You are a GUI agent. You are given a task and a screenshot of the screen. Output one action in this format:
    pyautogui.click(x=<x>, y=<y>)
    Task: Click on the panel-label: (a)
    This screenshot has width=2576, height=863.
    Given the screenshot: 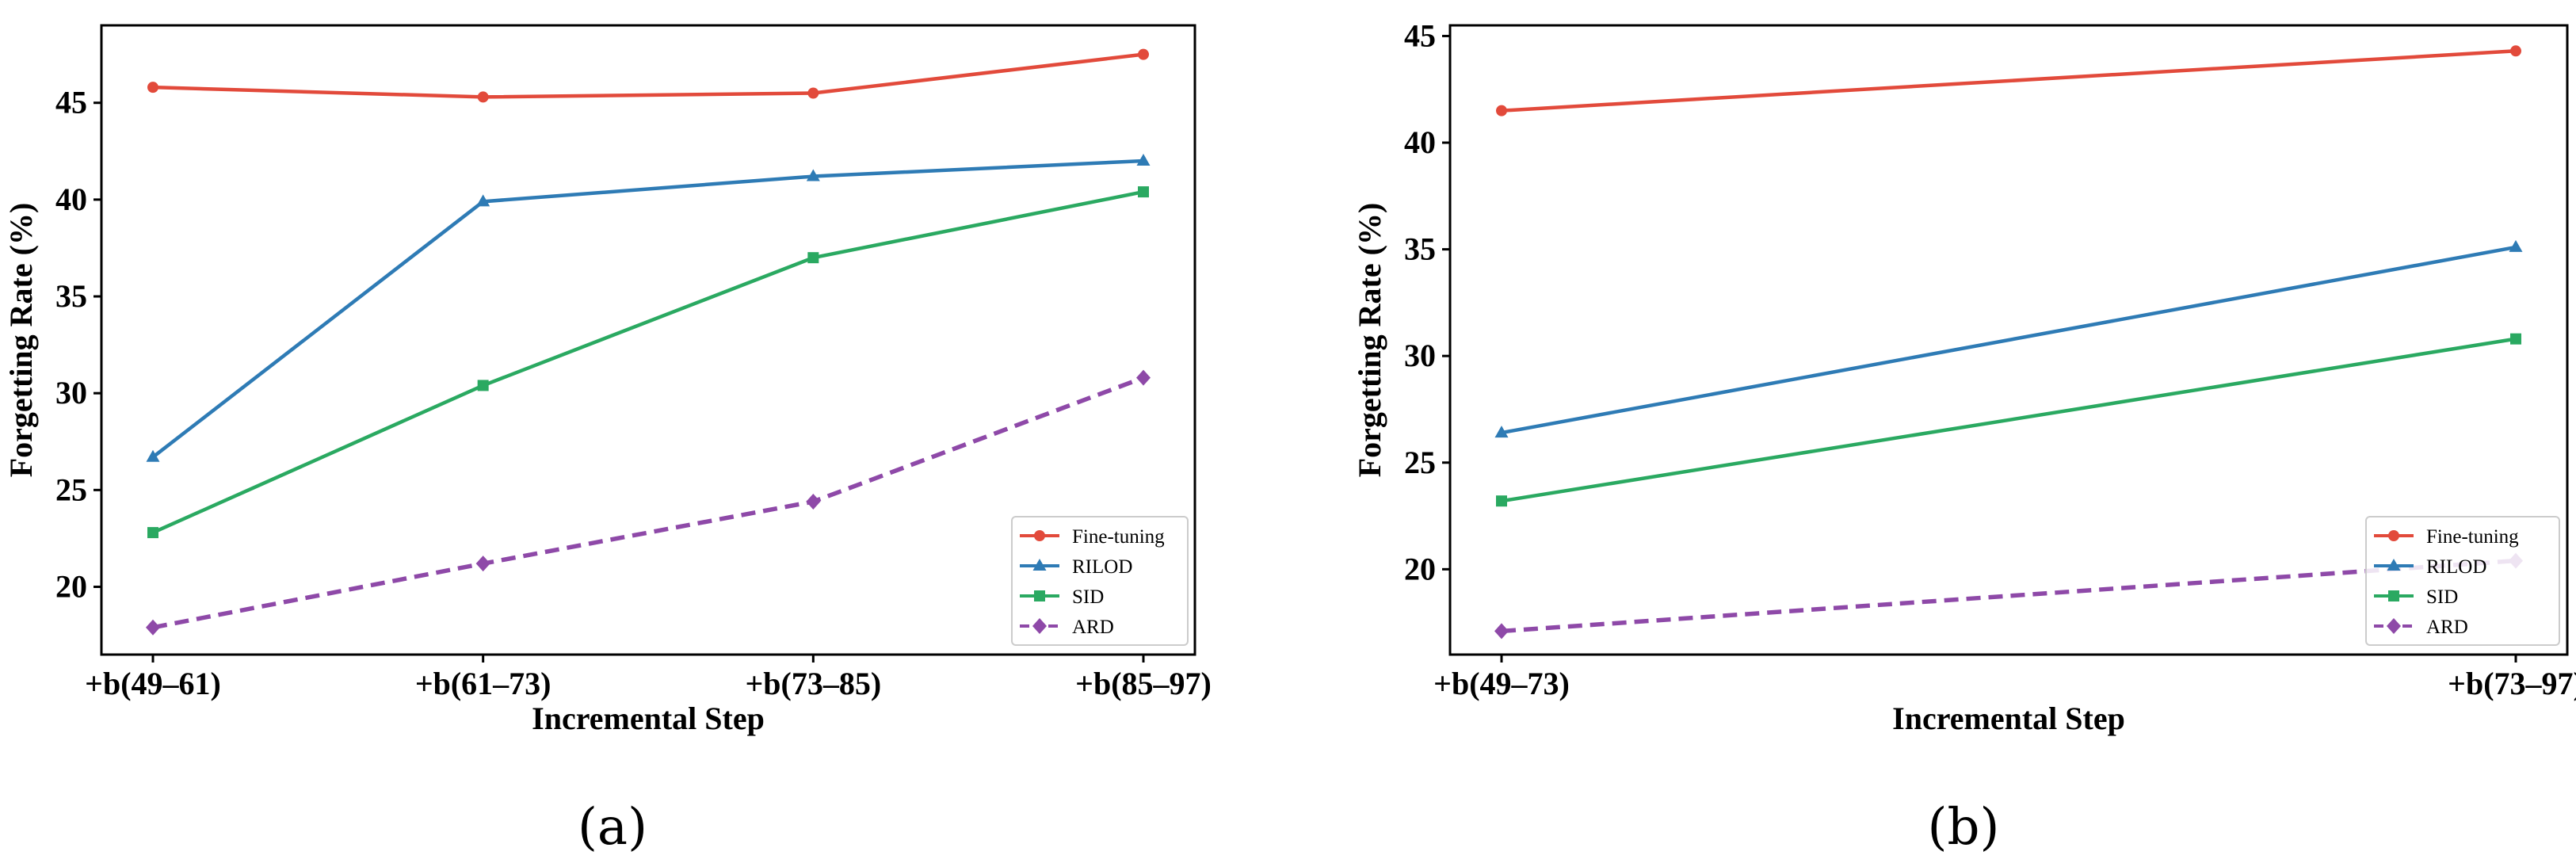 What is the action you would take?
    pyautogui.click(x=612, y=827)
    